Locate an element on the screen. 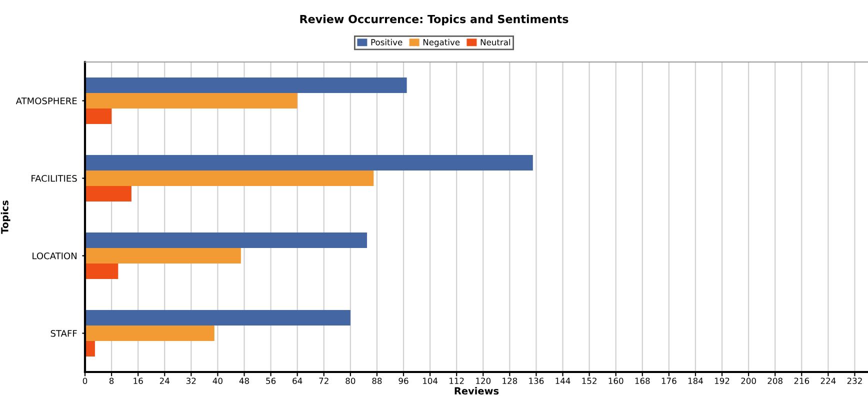  x-axis-title: Reviews is located at coordinates (476, 391).